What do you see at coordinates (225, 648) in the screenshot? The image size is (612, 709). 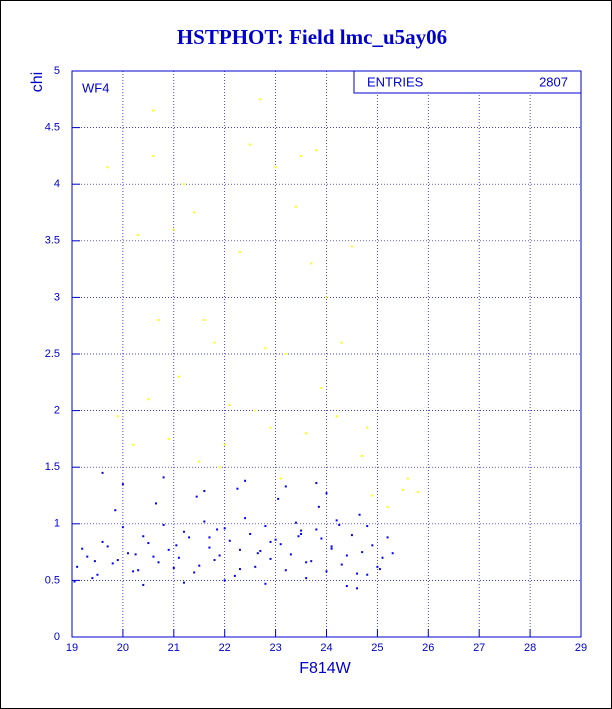 I see `x-tick-label: 22` at bounding box center [225, 648].